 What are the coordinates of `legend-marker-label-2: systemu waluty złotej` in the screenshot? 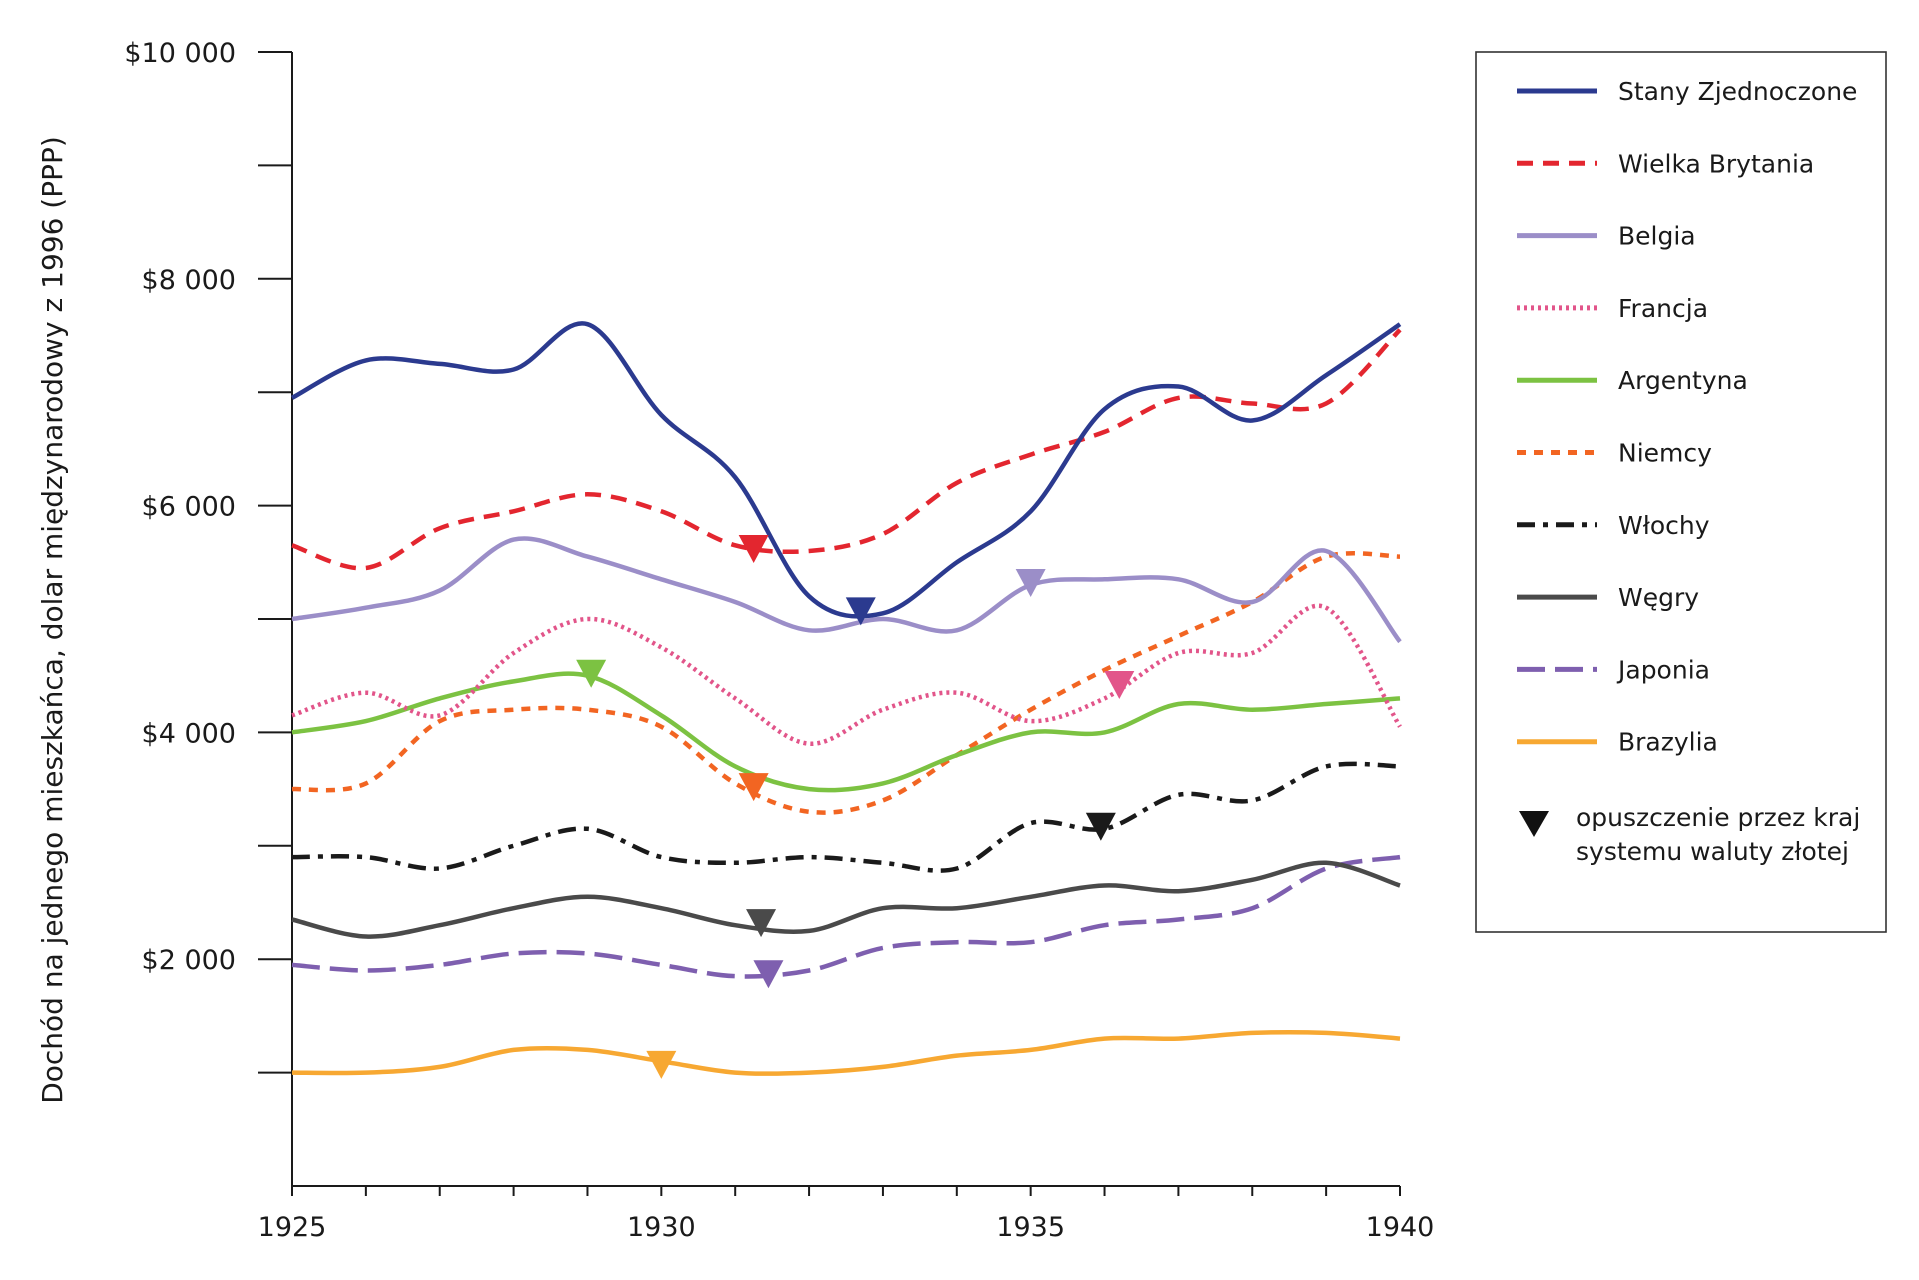 It's located at (1712, 851).